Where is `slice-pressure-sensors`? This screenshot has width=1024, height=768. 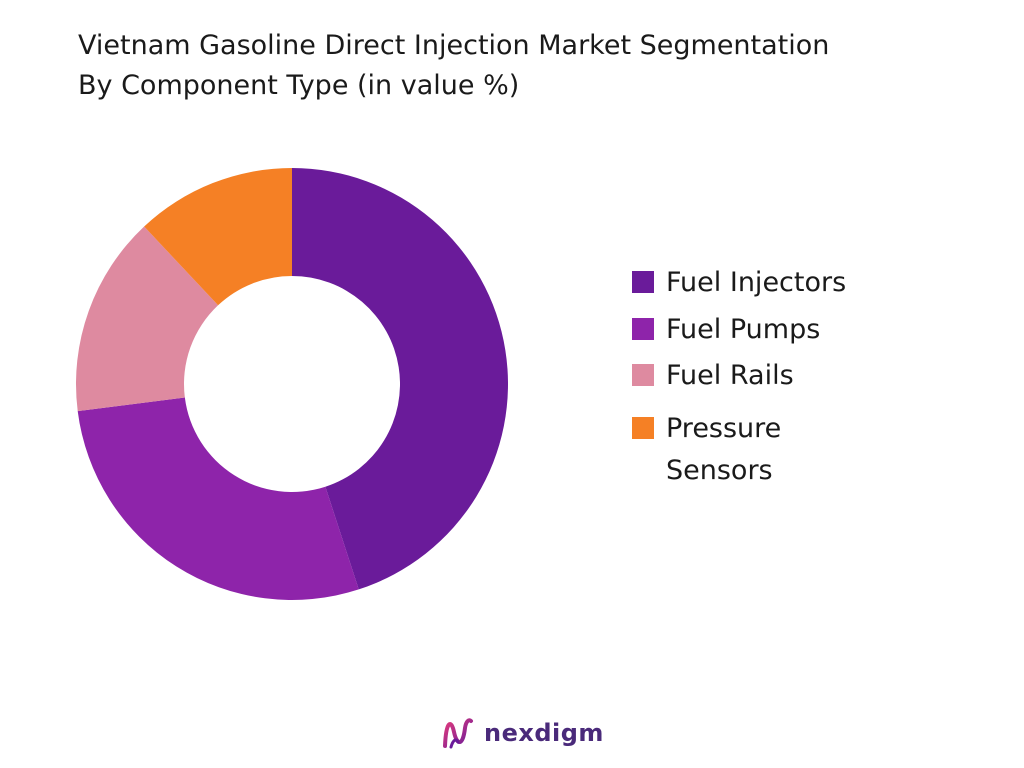
slice-pressure-sensors is located at coordinates (218, 237).